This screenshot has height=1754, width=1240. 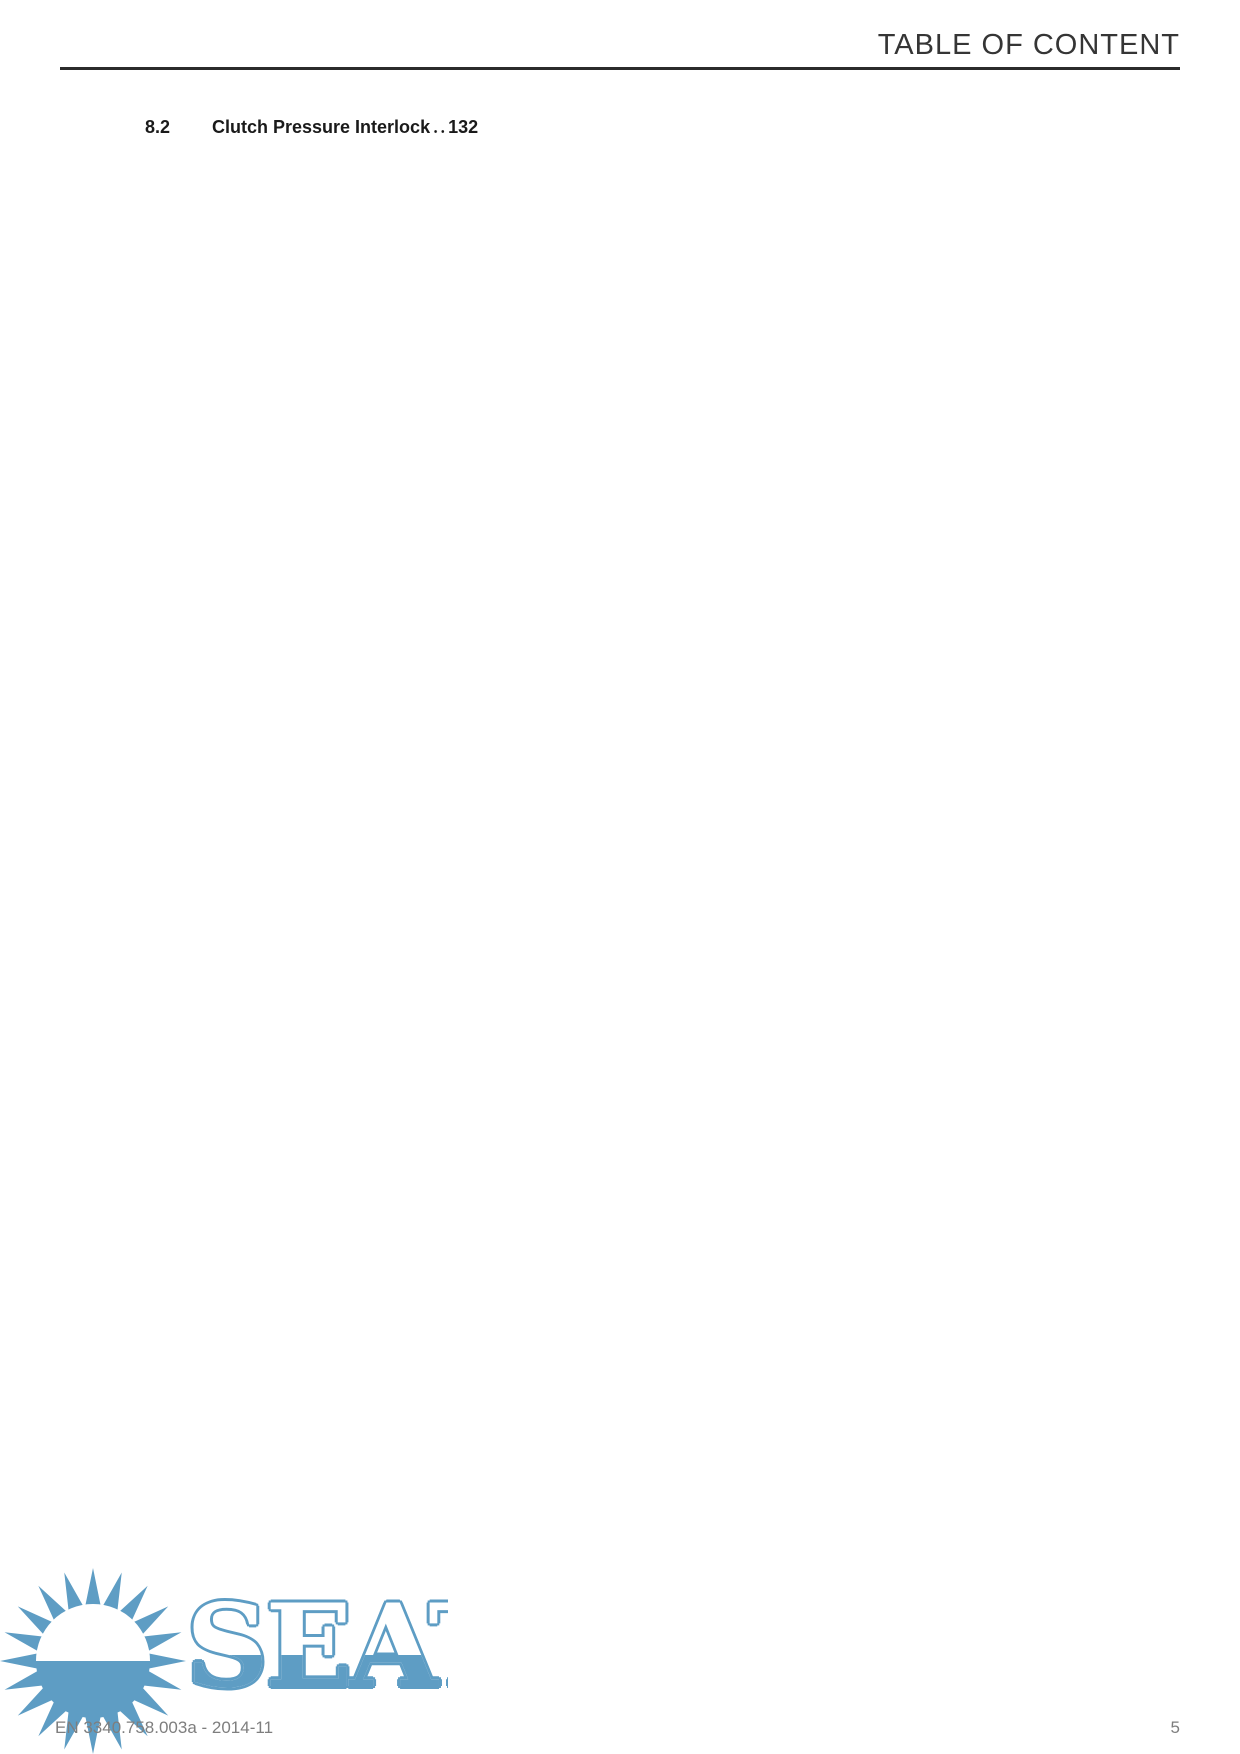 What do you see at coordinates (620, 68) in the screenshot?
I see `header-rule` at bounding box center [620, 68].